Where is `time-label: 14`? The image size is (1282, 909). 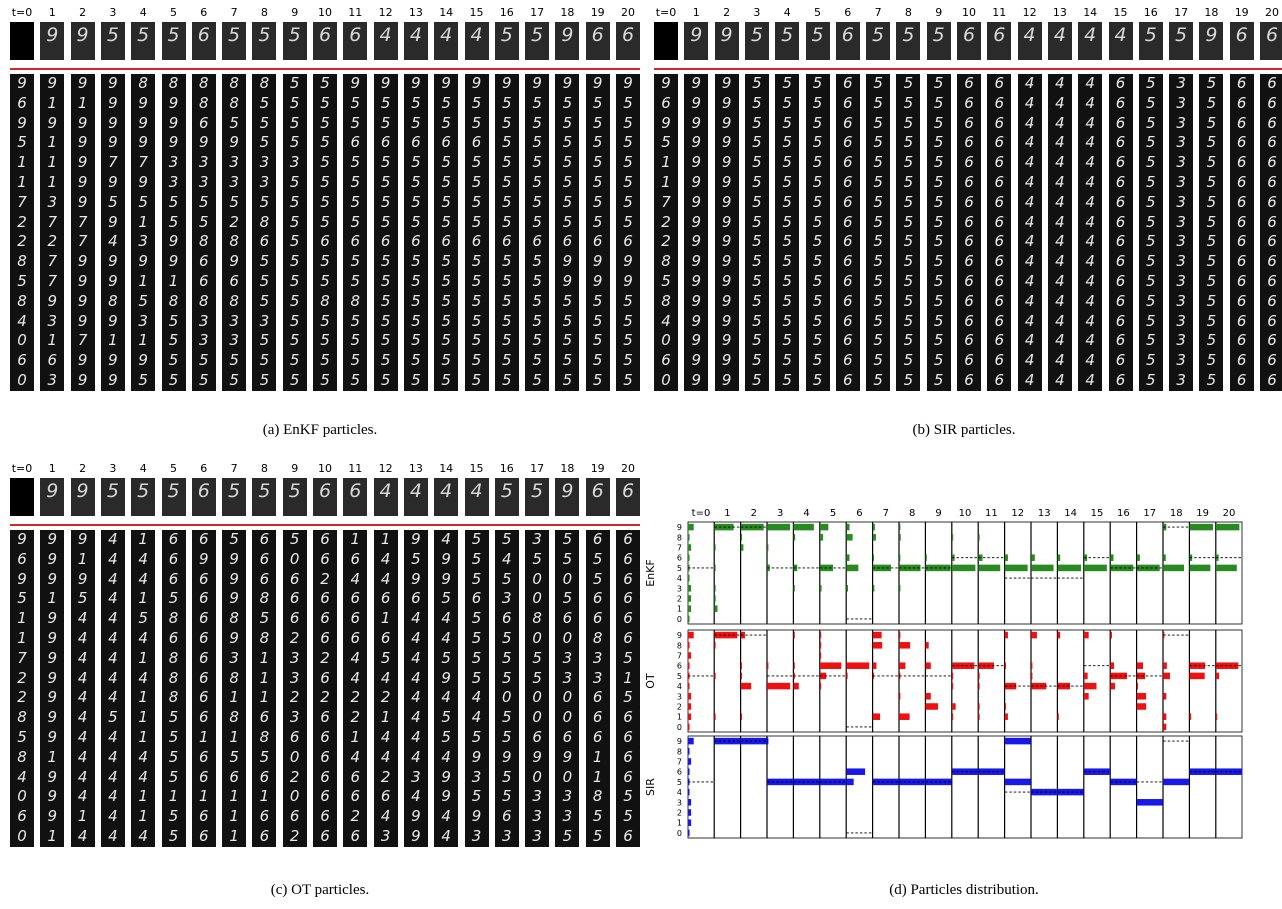
time-label: 14 is located at coordinates (446, 468).